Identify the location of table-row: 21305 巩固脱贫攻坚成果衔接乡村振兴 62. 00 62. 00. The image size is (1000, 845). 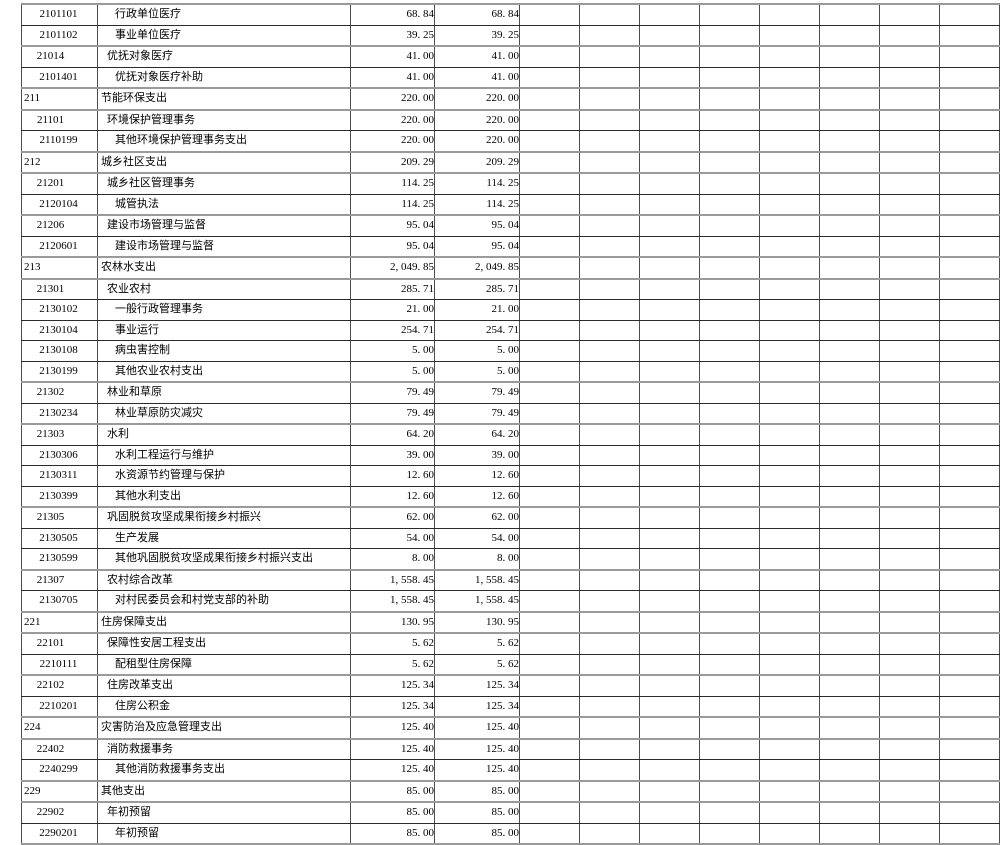
(510, 517).